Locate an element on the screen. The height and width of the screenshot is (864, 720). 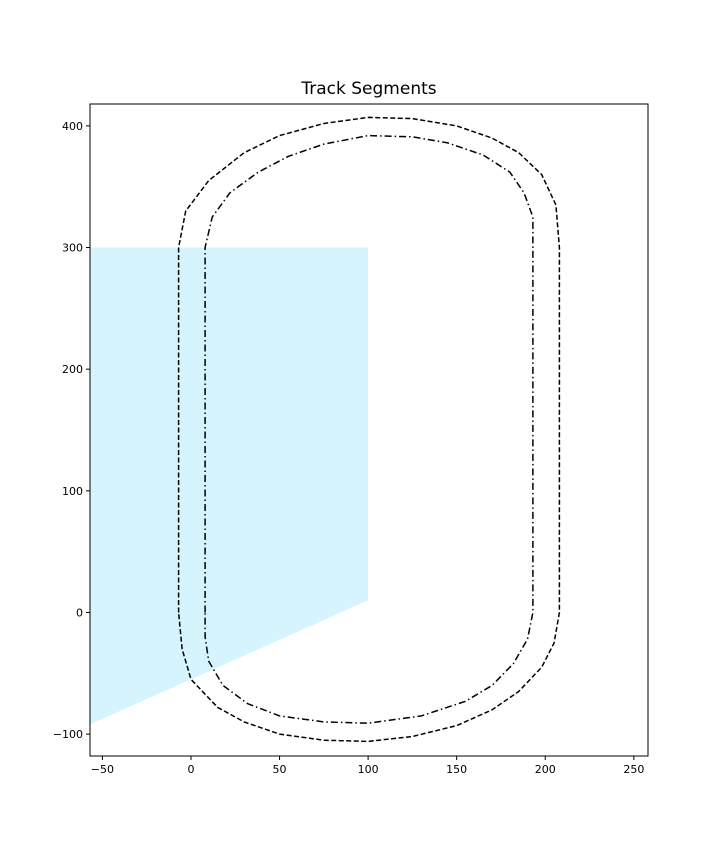
y-tick-label: 400 is located at coordinates (72, 126).